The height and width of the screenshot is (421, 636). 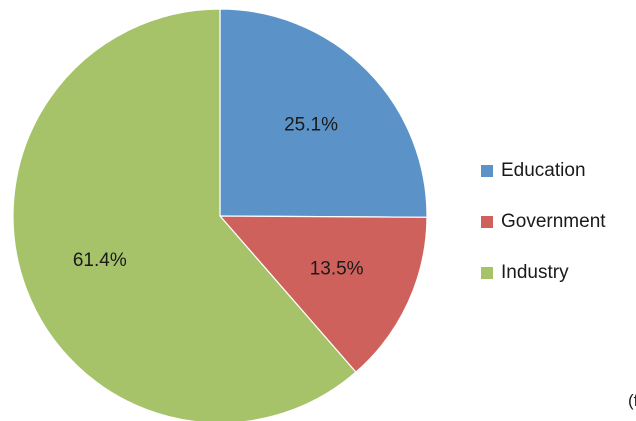 What do you see at coordinates (311, 125) in the screenshot?
I see `data-label-education: 25.1%` at bounding box center [311, 125].